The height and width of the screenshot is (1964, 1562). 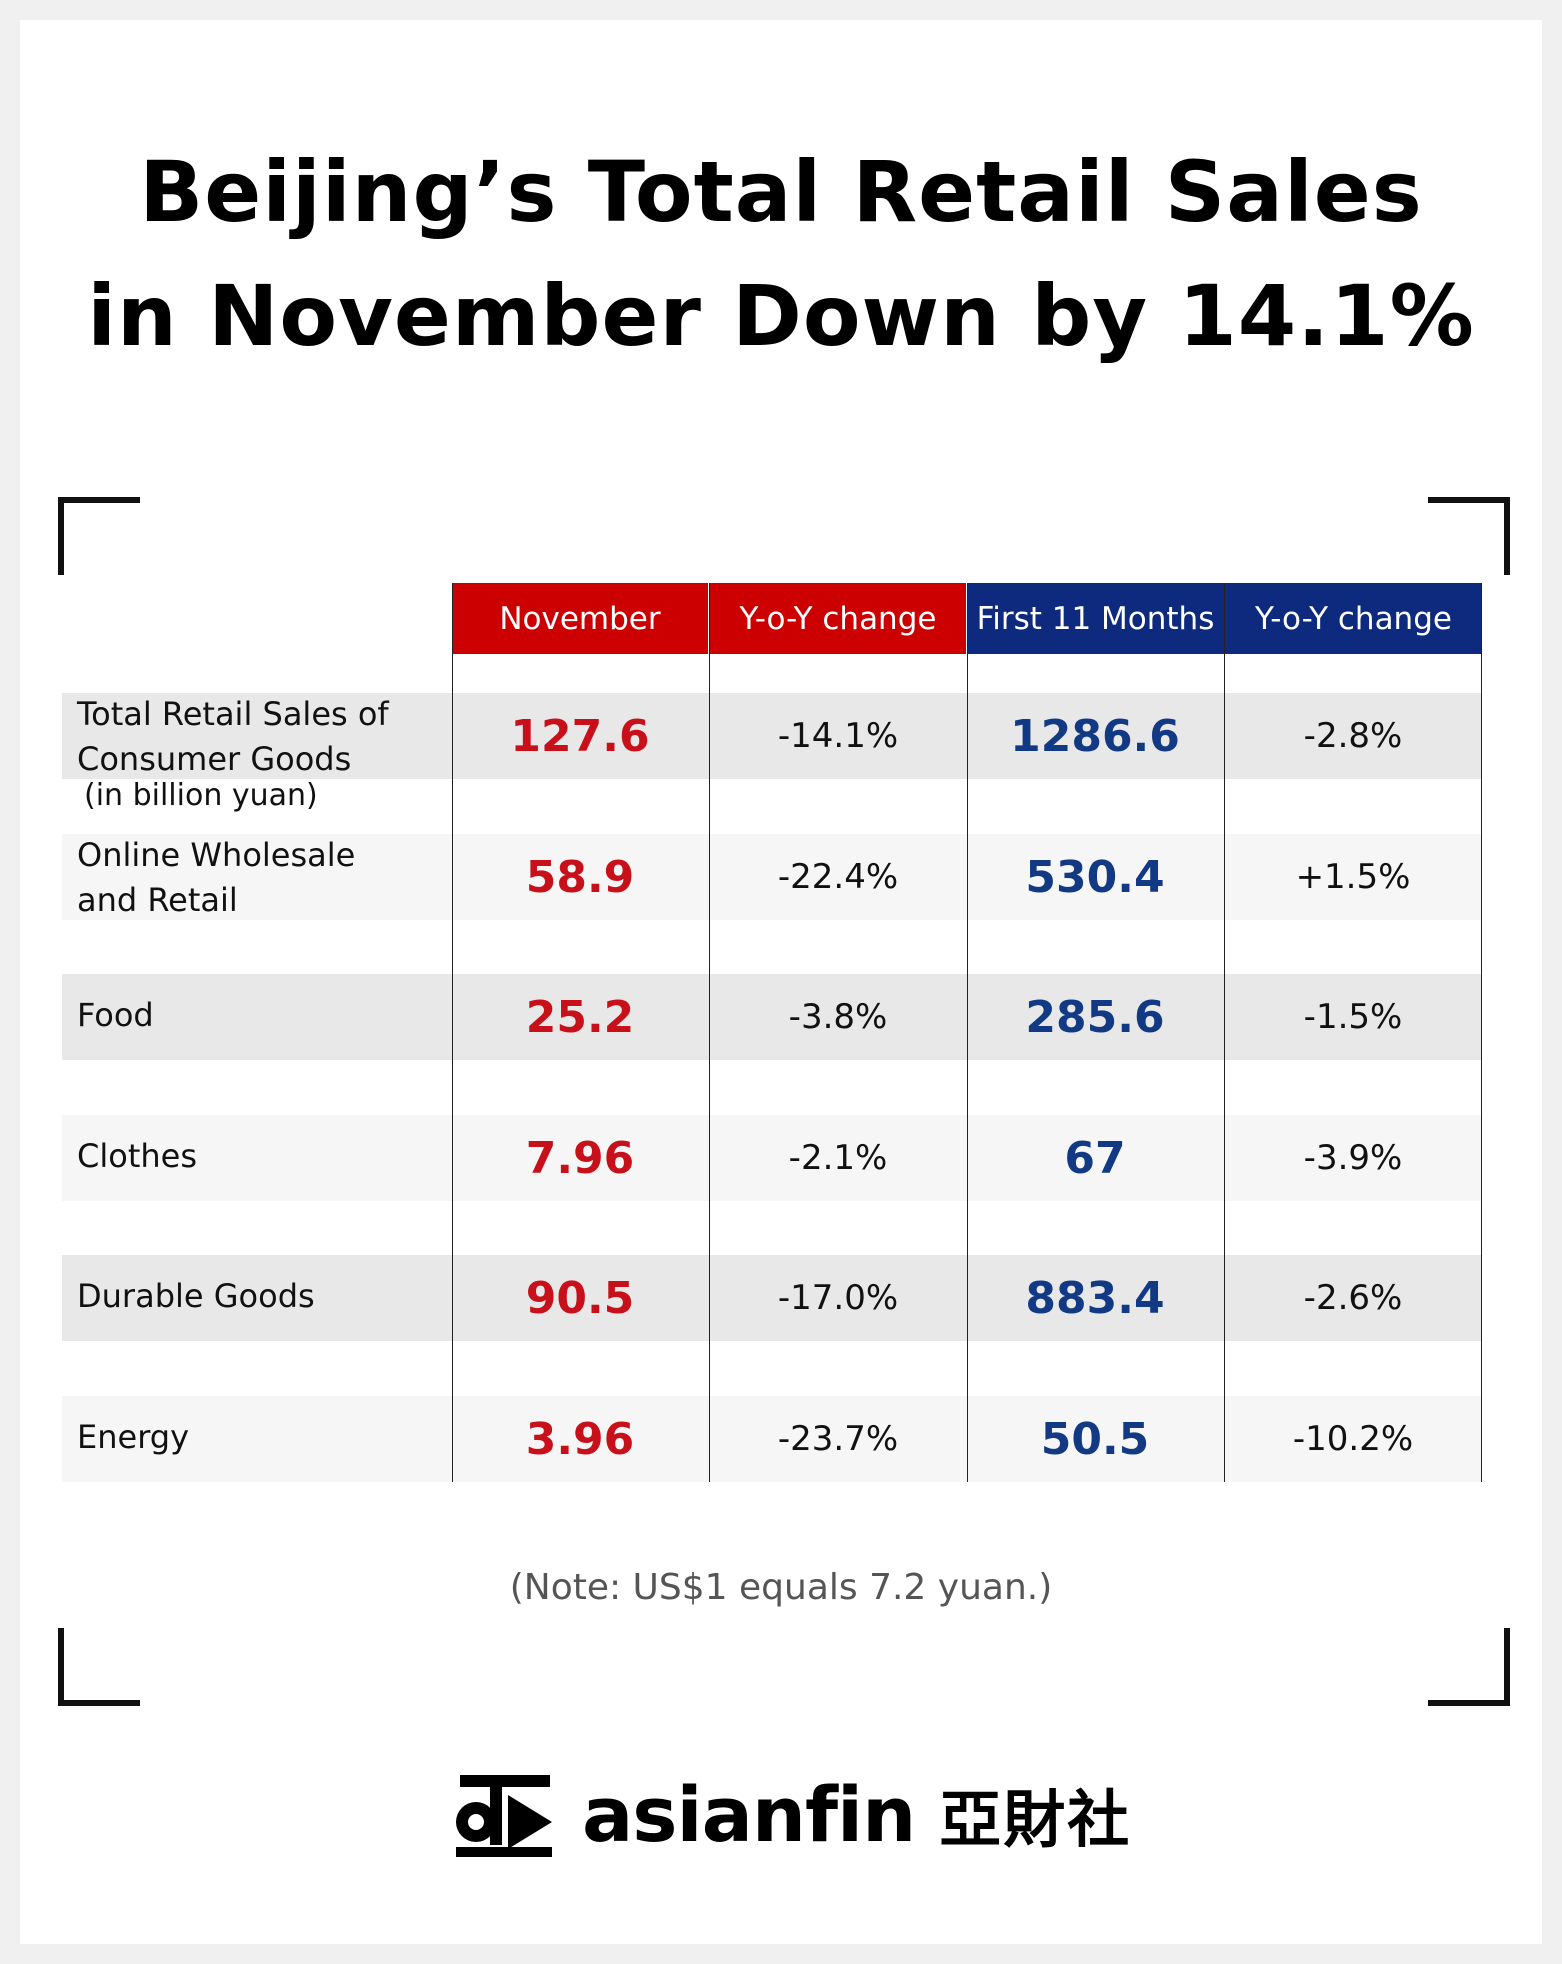 I want to click on header-first-11-months: First 11 Months, so click(x=1095, y=618).